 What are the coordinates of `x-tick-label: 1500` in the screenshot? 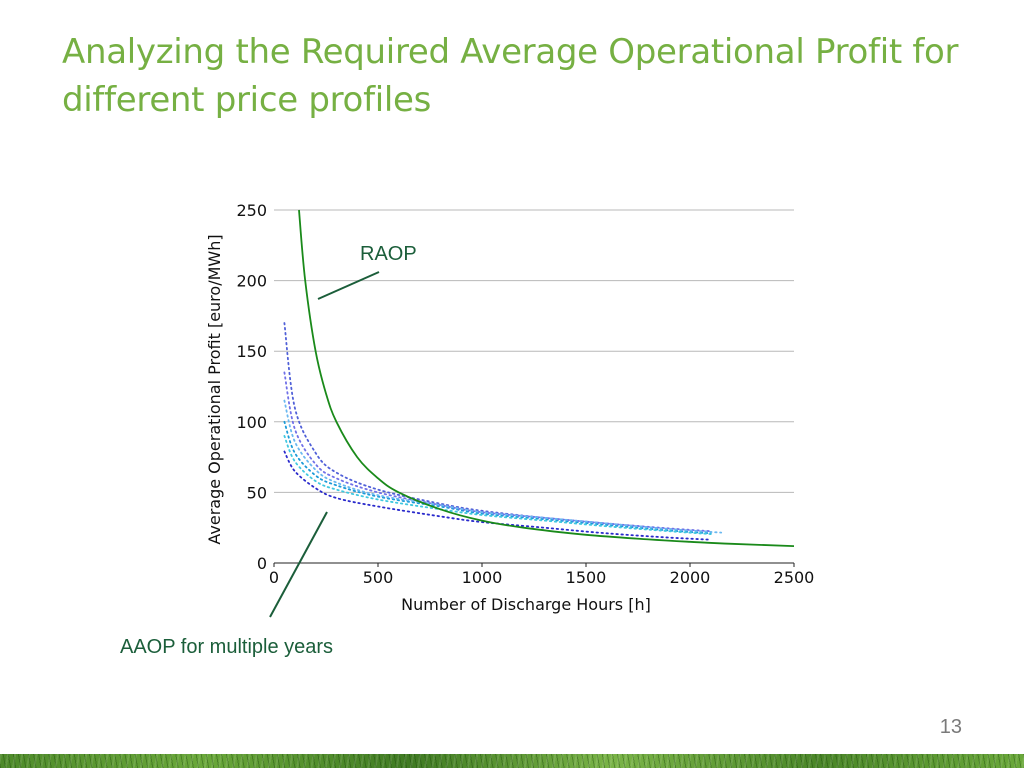 It's located at (586, 577).